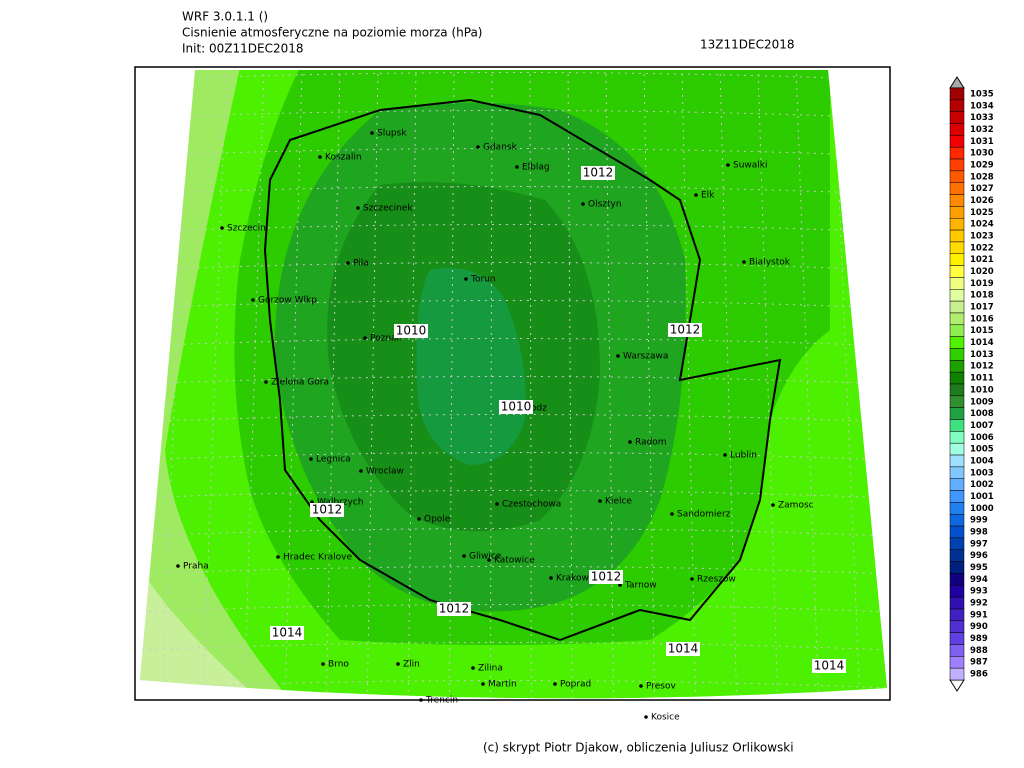 The width and height of the screenshot is (1024, 768). Describe the element at coordinates (243, 49) in the screenshot. I see `header-line: Init: 00Z11DEC2018` at that location.